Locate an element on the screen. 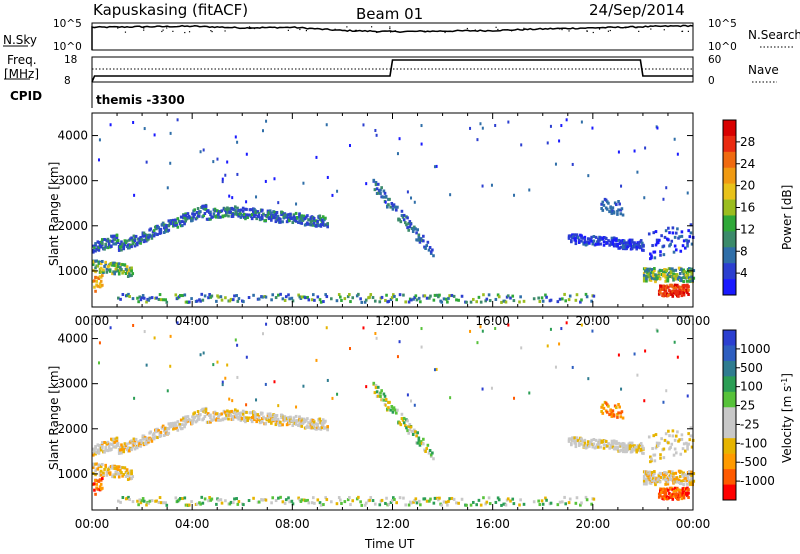  freq-trace is located at coordinates (392, 71).